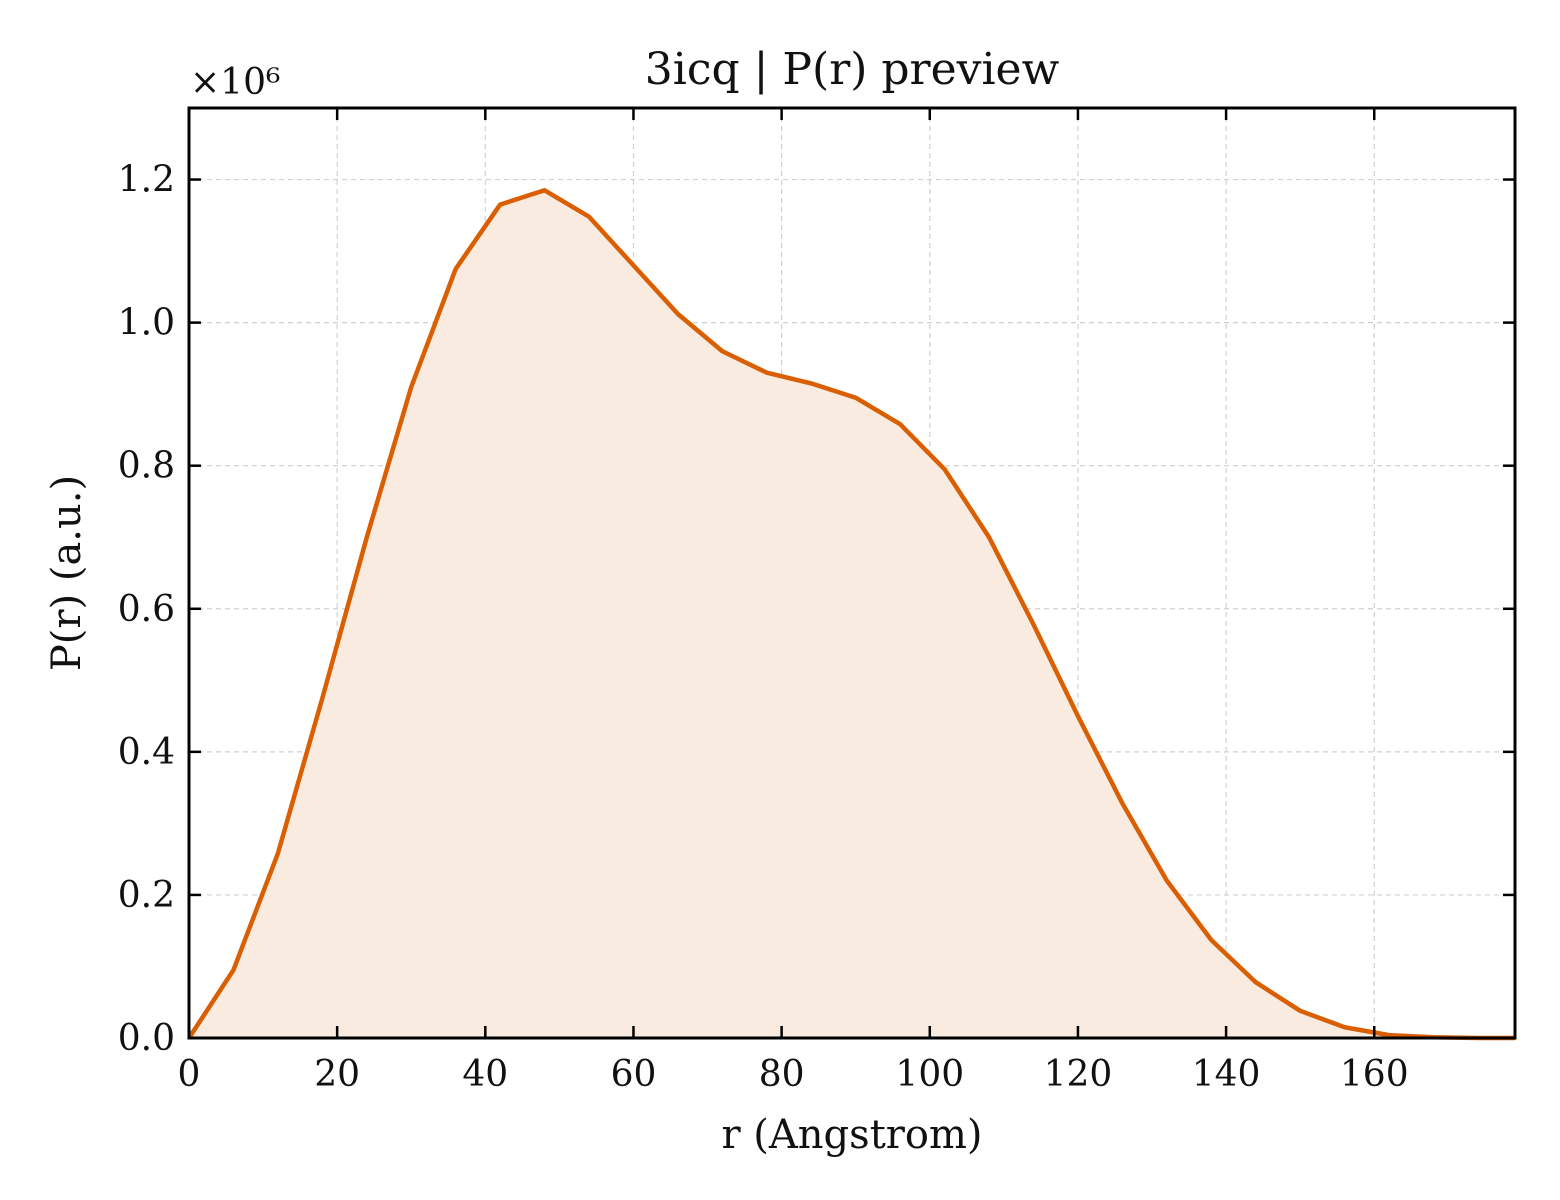 This screenshot has width=1560, height=1200. What do you see at coordinates (634, 1074) in the screenshot?
I see `x-tick-label: 60` at bounding box center [634, 1074].